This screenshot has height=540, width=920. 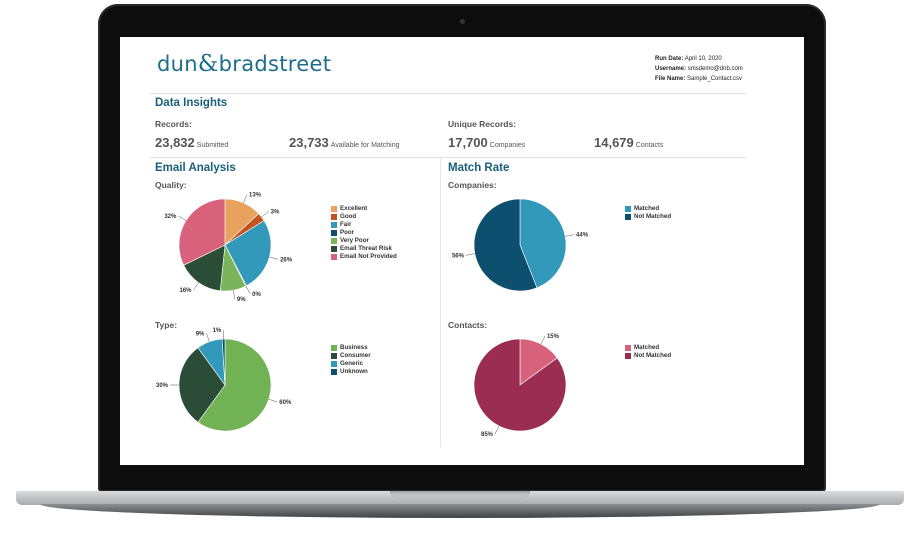 I want to click on contacts-legend-item-not-matched: Not Matched, so click(x=648, y=356).